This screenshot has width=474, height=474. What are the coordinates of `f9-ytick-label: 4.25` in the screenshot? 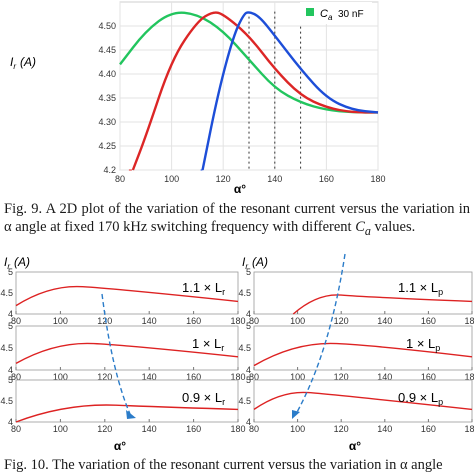 It's located at (107, 146).